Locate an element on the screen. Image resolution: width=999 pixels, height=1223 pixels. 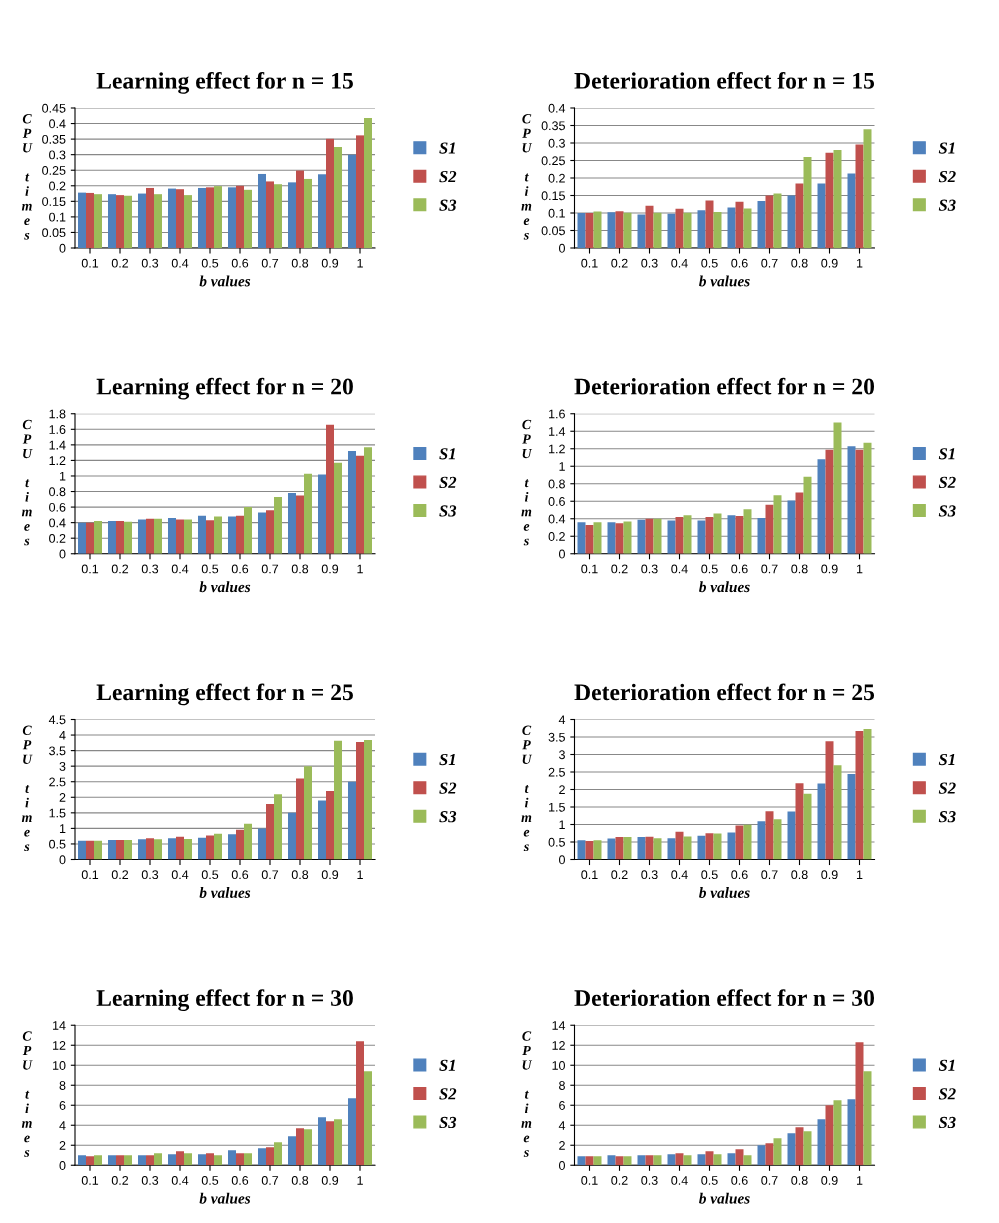
y-tick-label: 1.8 is located at coordinates (57, 414).